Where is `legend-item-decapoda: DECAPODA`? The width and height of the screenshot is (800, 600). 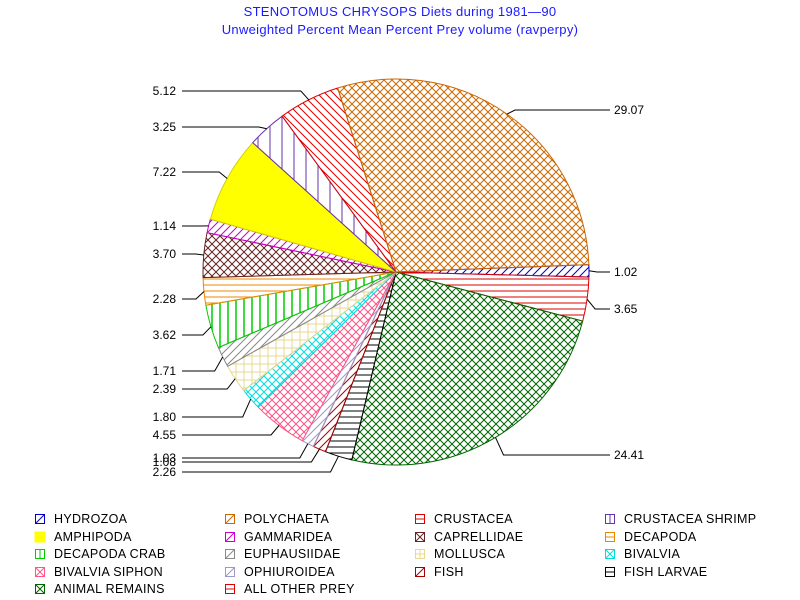
legend-item-decapoda: DECAPODA is located at coordinates (650, 537).